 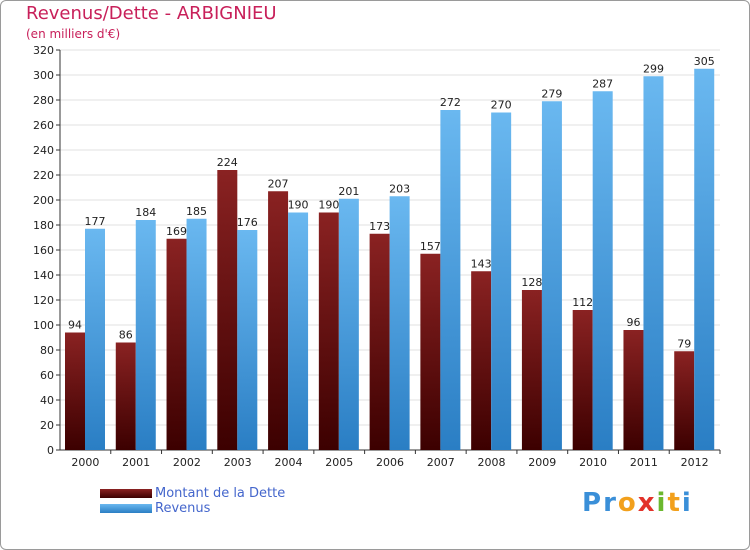 I want to click on data-label-debt: 79, so click(x=684, y=343).